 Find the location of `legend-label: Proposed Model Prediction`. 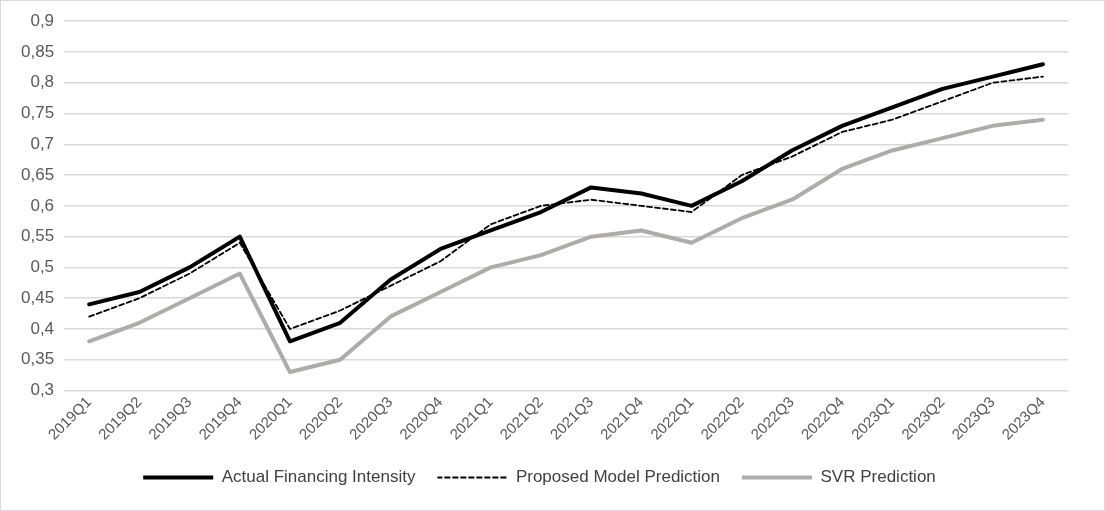

legend-label: Proposed Model Prediction is located at coordinates (618, 477).